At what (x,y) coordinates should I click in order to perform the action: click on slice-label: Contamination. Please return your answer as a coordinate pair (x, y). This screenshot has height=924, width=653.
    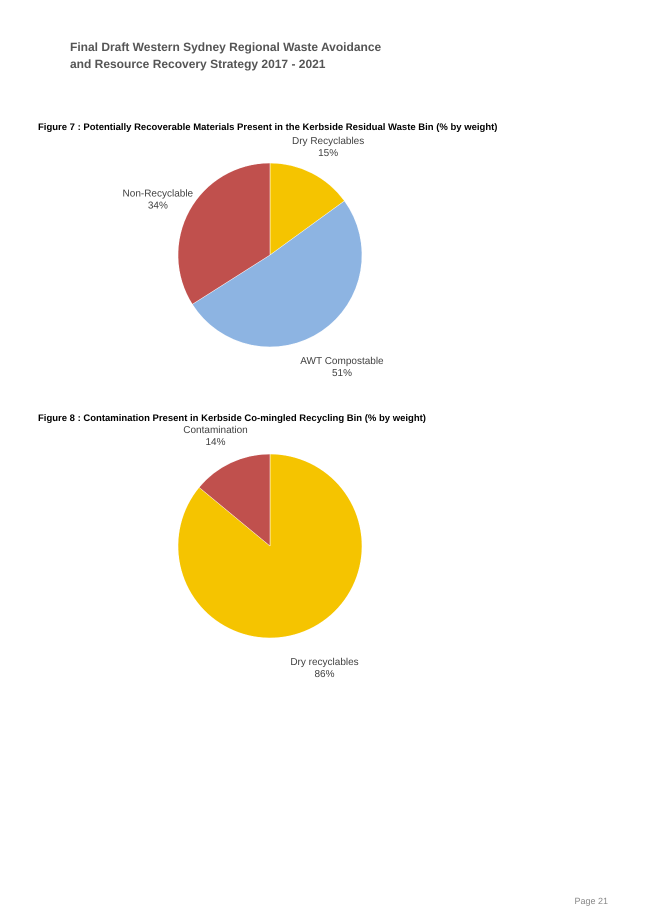
    Looking at the image, I should click on (215, 430).